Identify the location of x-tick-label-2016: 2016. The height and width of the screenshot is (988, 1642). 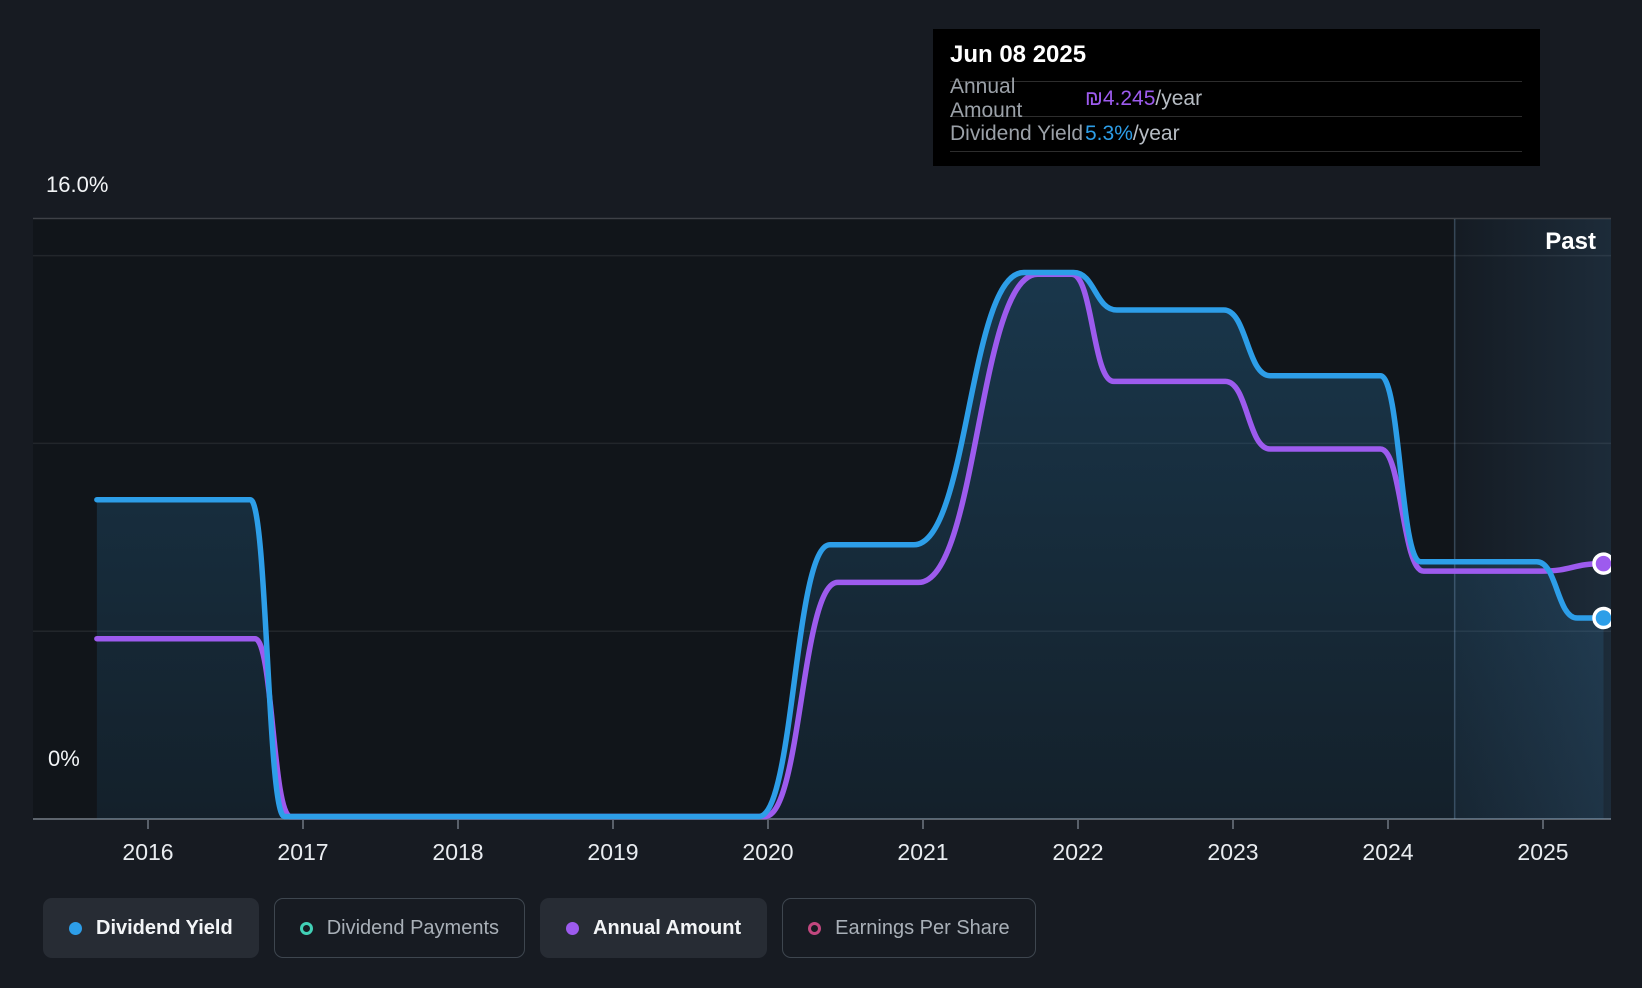
(147, 852).